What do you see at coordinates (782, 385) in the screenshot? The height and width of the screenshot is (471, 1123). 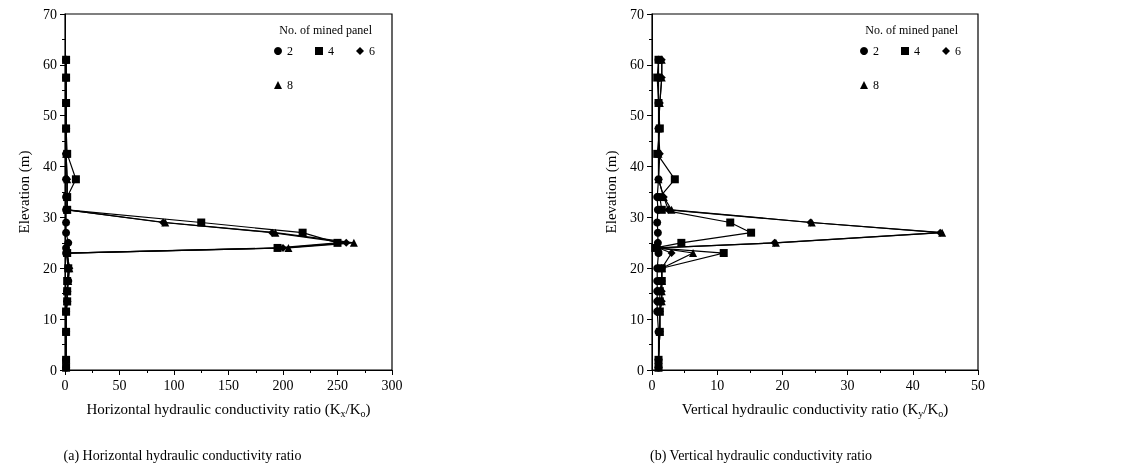 I see `x-tick-label: 20` at bounding box center [782, 385].